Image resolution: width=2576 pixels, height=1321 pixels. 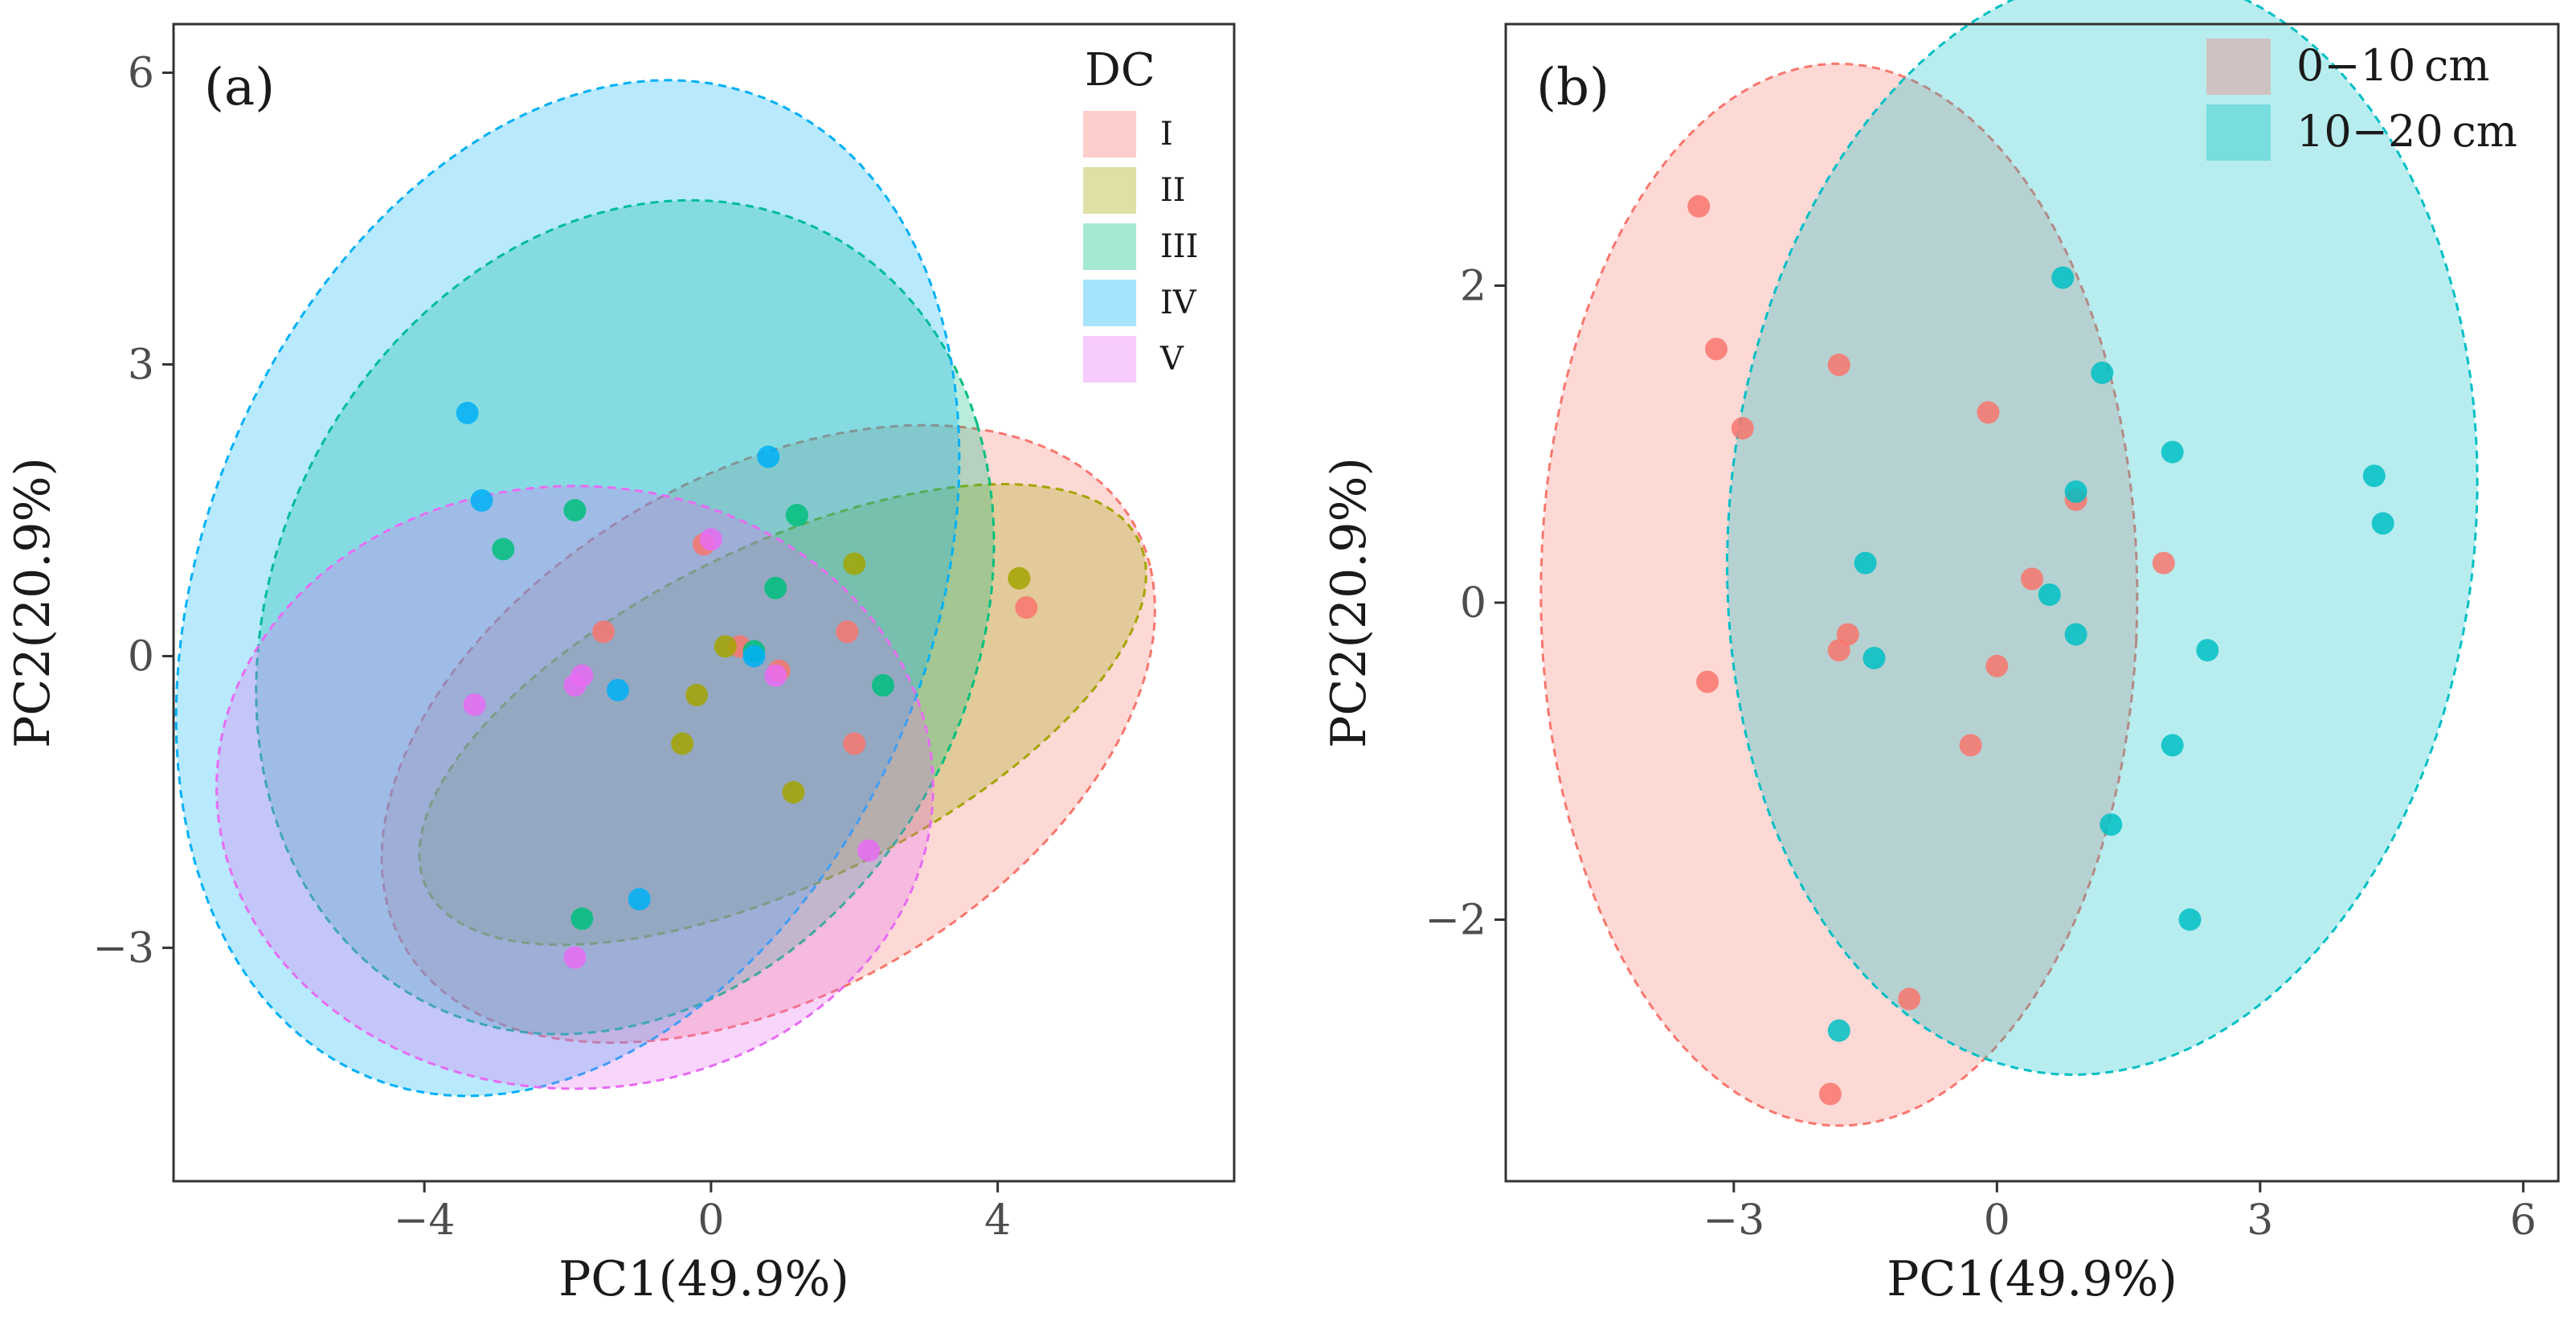 I want to click on panel-a-tag: (a), so click(x=240, y=87).